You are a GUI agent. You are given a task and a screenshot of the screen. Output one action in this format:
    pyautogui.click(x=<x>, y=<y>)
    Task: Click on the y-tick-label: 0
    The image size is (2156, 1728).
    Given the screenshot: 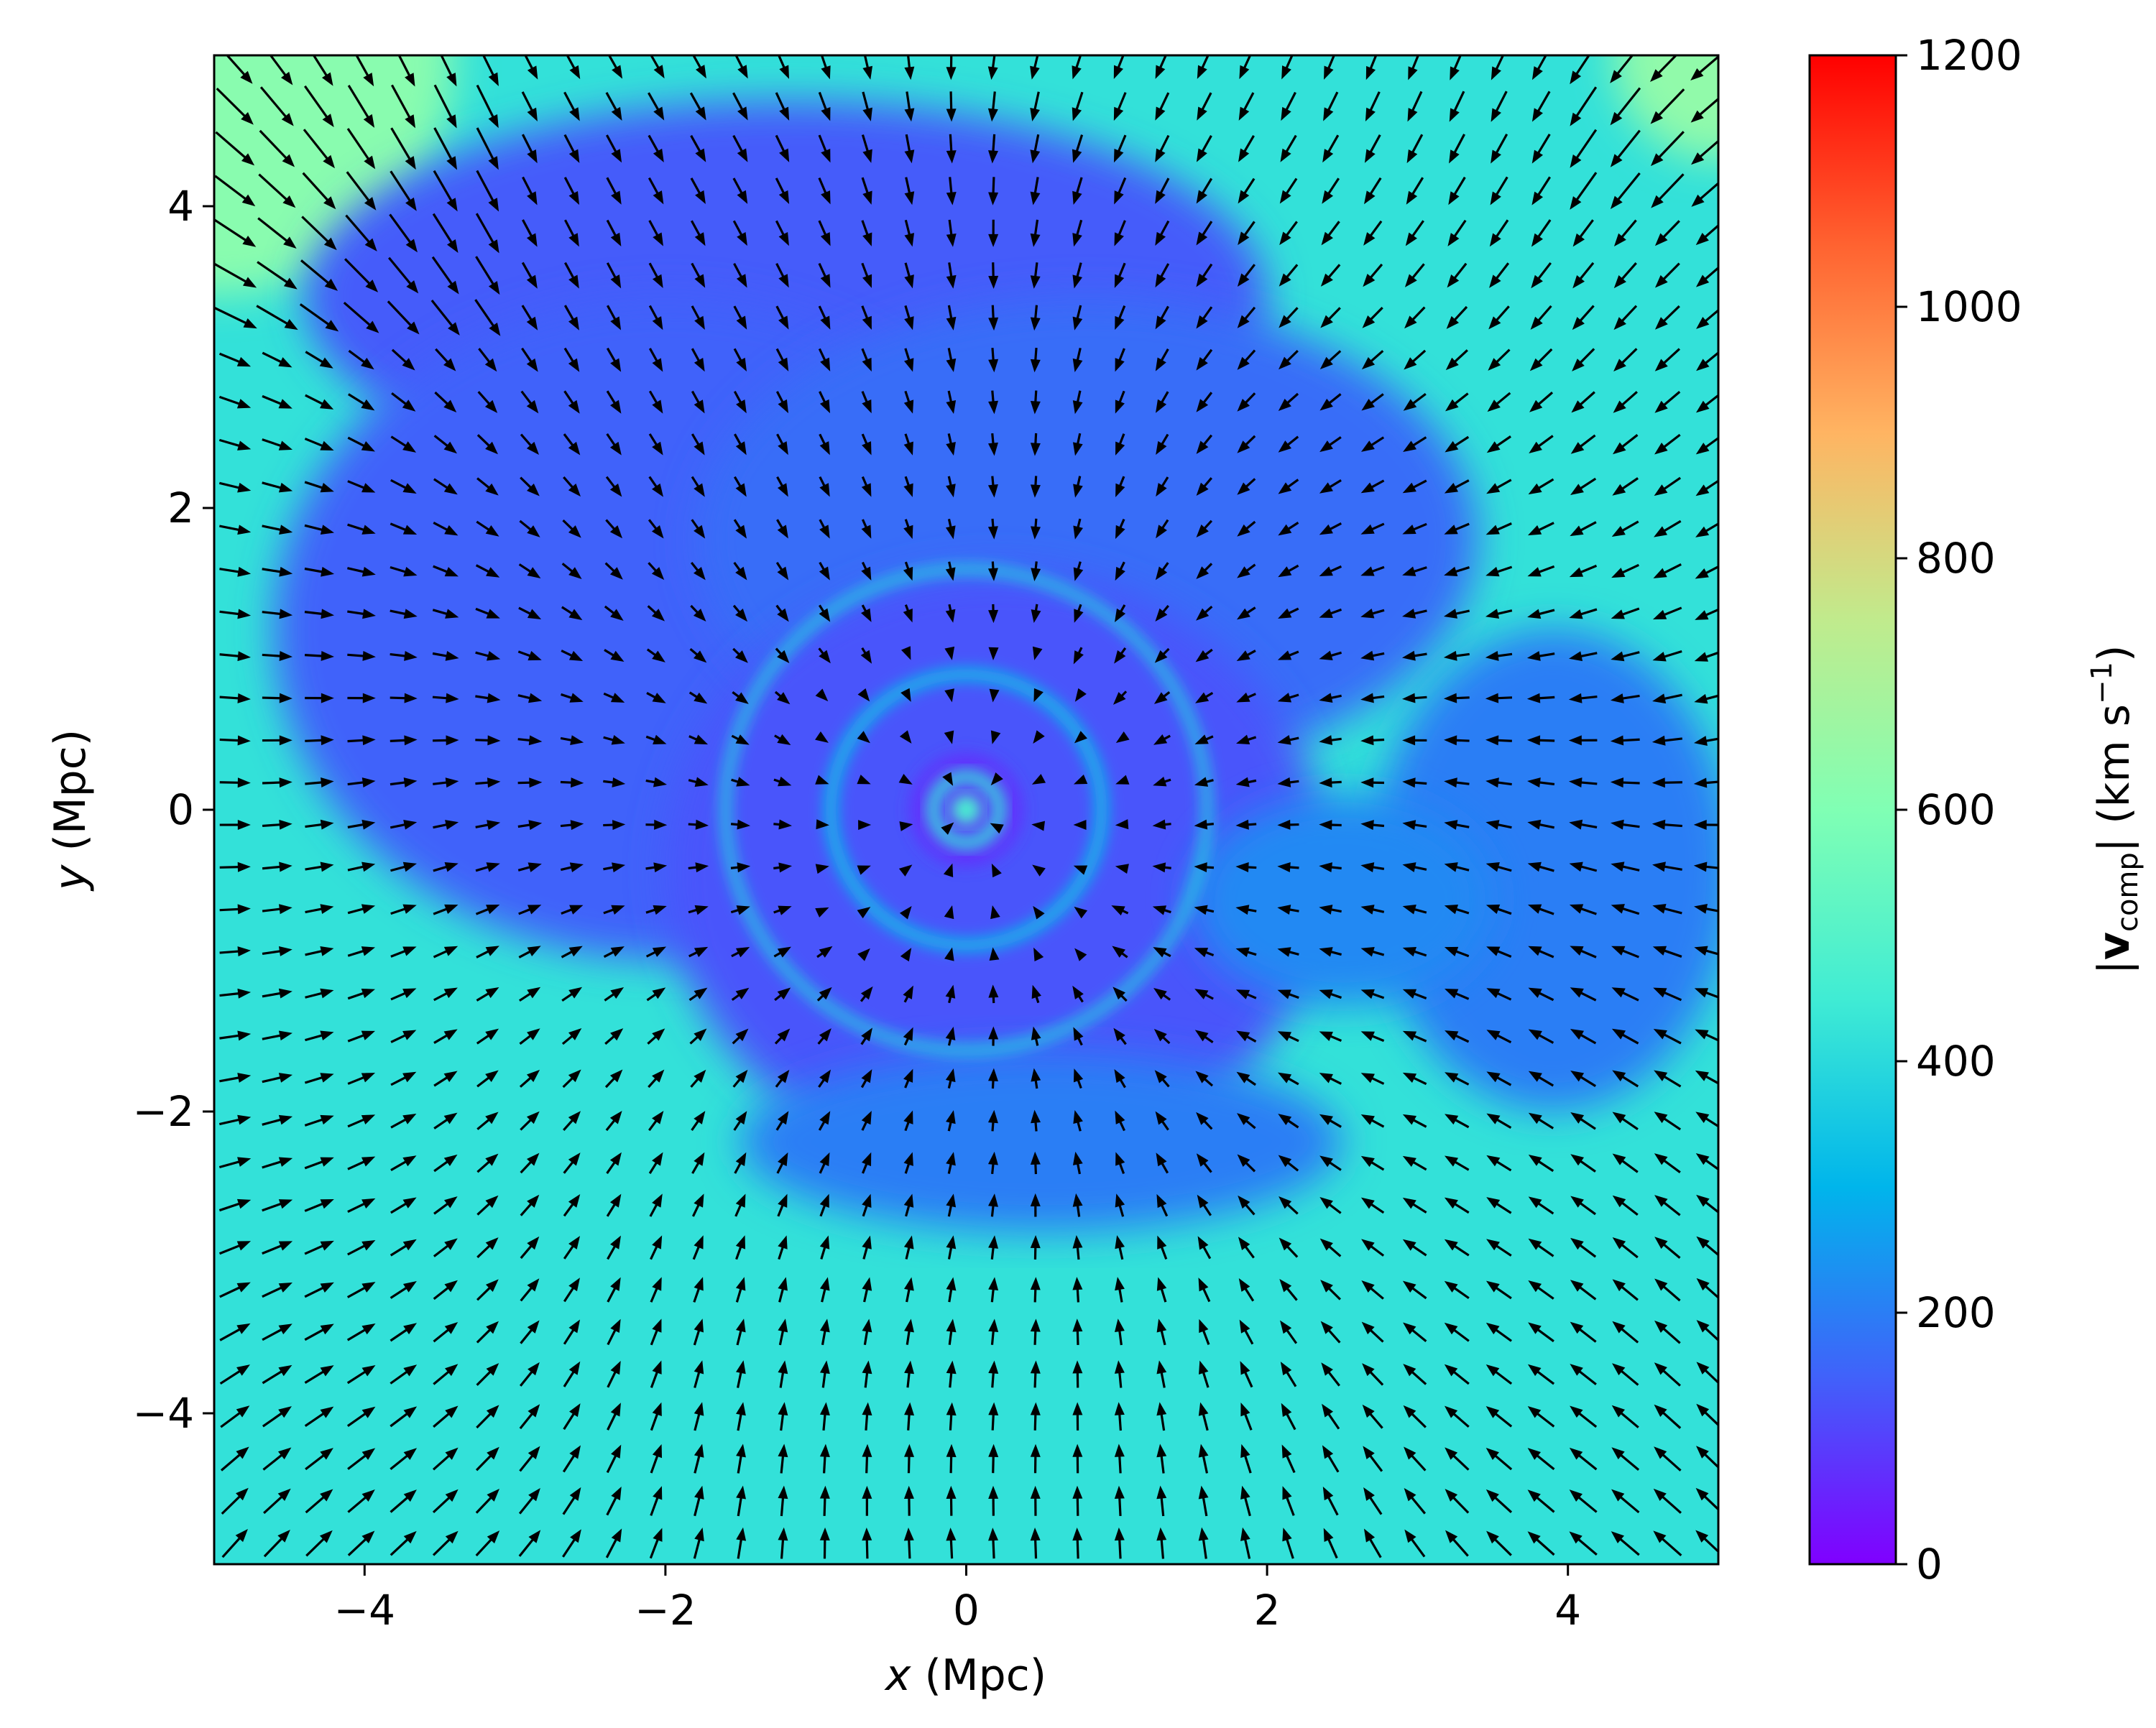 What is the action you would take?
    pyautogui.click(x=180, y=809)
    